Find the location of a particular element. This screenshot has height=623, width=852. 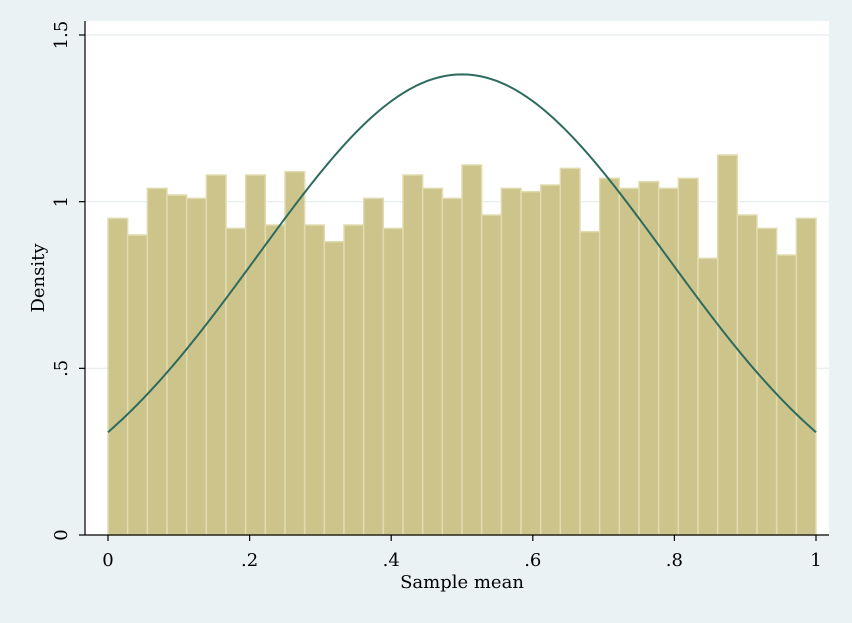

x-tick-label: .6 is located at coordinates (532, 560).